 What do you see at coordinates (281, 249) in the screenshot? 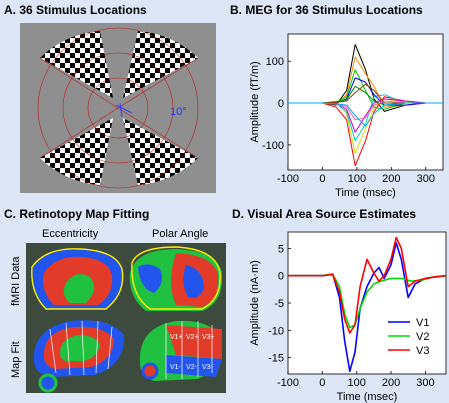
I see `y-tick-label: 5` at bounding box center [281, 249].